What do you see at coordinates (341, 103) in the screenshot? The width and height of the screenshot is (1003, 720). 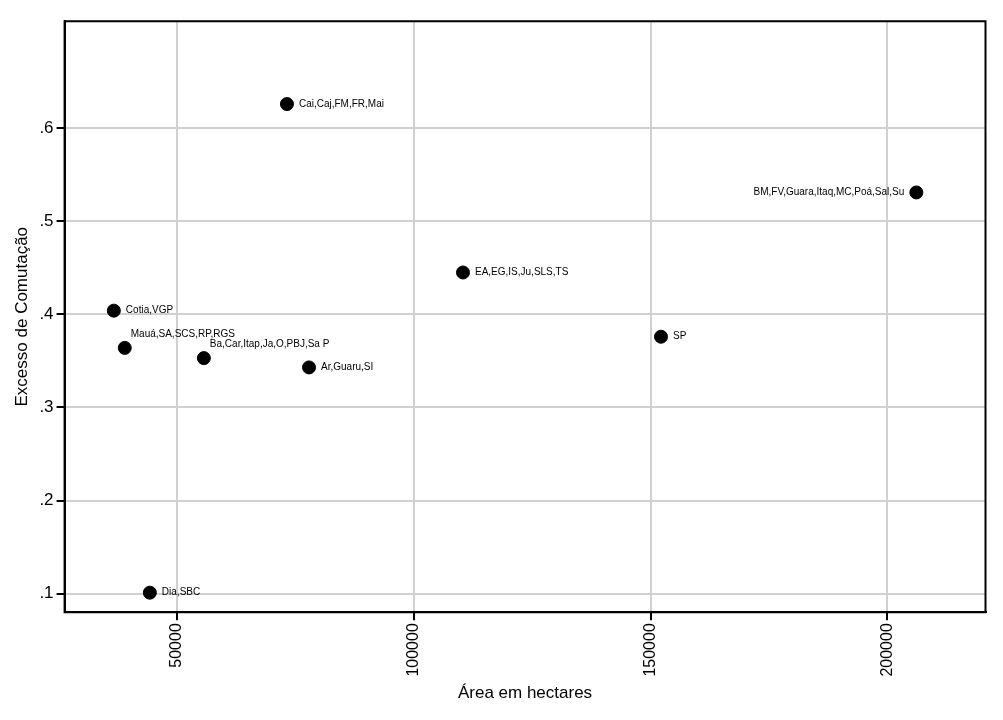 I see `annotation: Cai,Caj,FM,FR,Mai` at bounding box center [341, 103].